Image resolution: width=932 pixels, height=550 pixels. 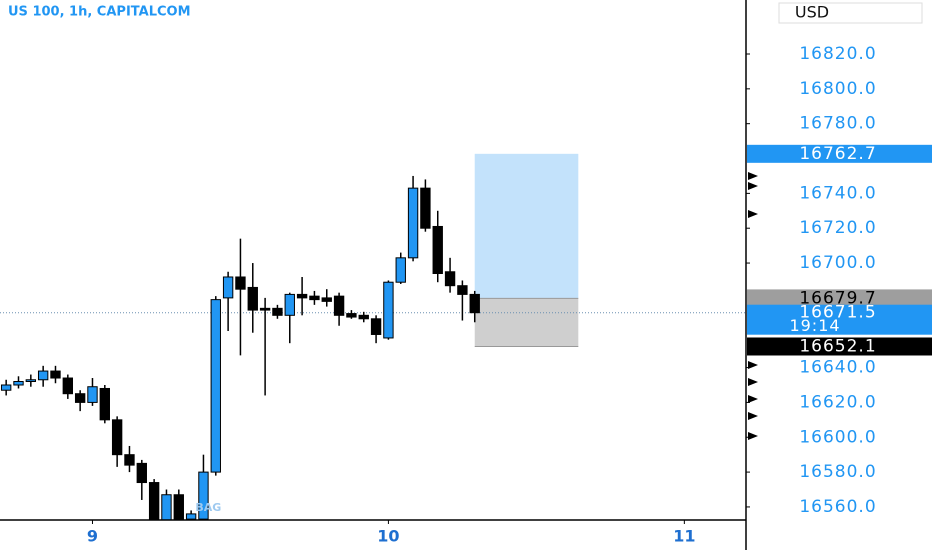 I want to click on y-tick-label: 16640.0, so click(x=837, y=368).